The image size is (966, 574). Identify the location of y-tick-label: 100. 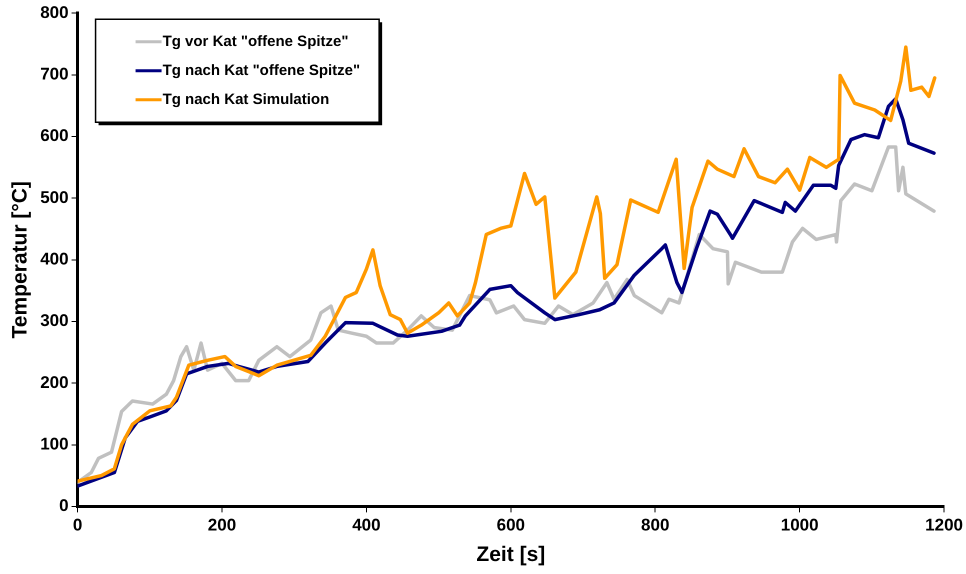
(54, 444).